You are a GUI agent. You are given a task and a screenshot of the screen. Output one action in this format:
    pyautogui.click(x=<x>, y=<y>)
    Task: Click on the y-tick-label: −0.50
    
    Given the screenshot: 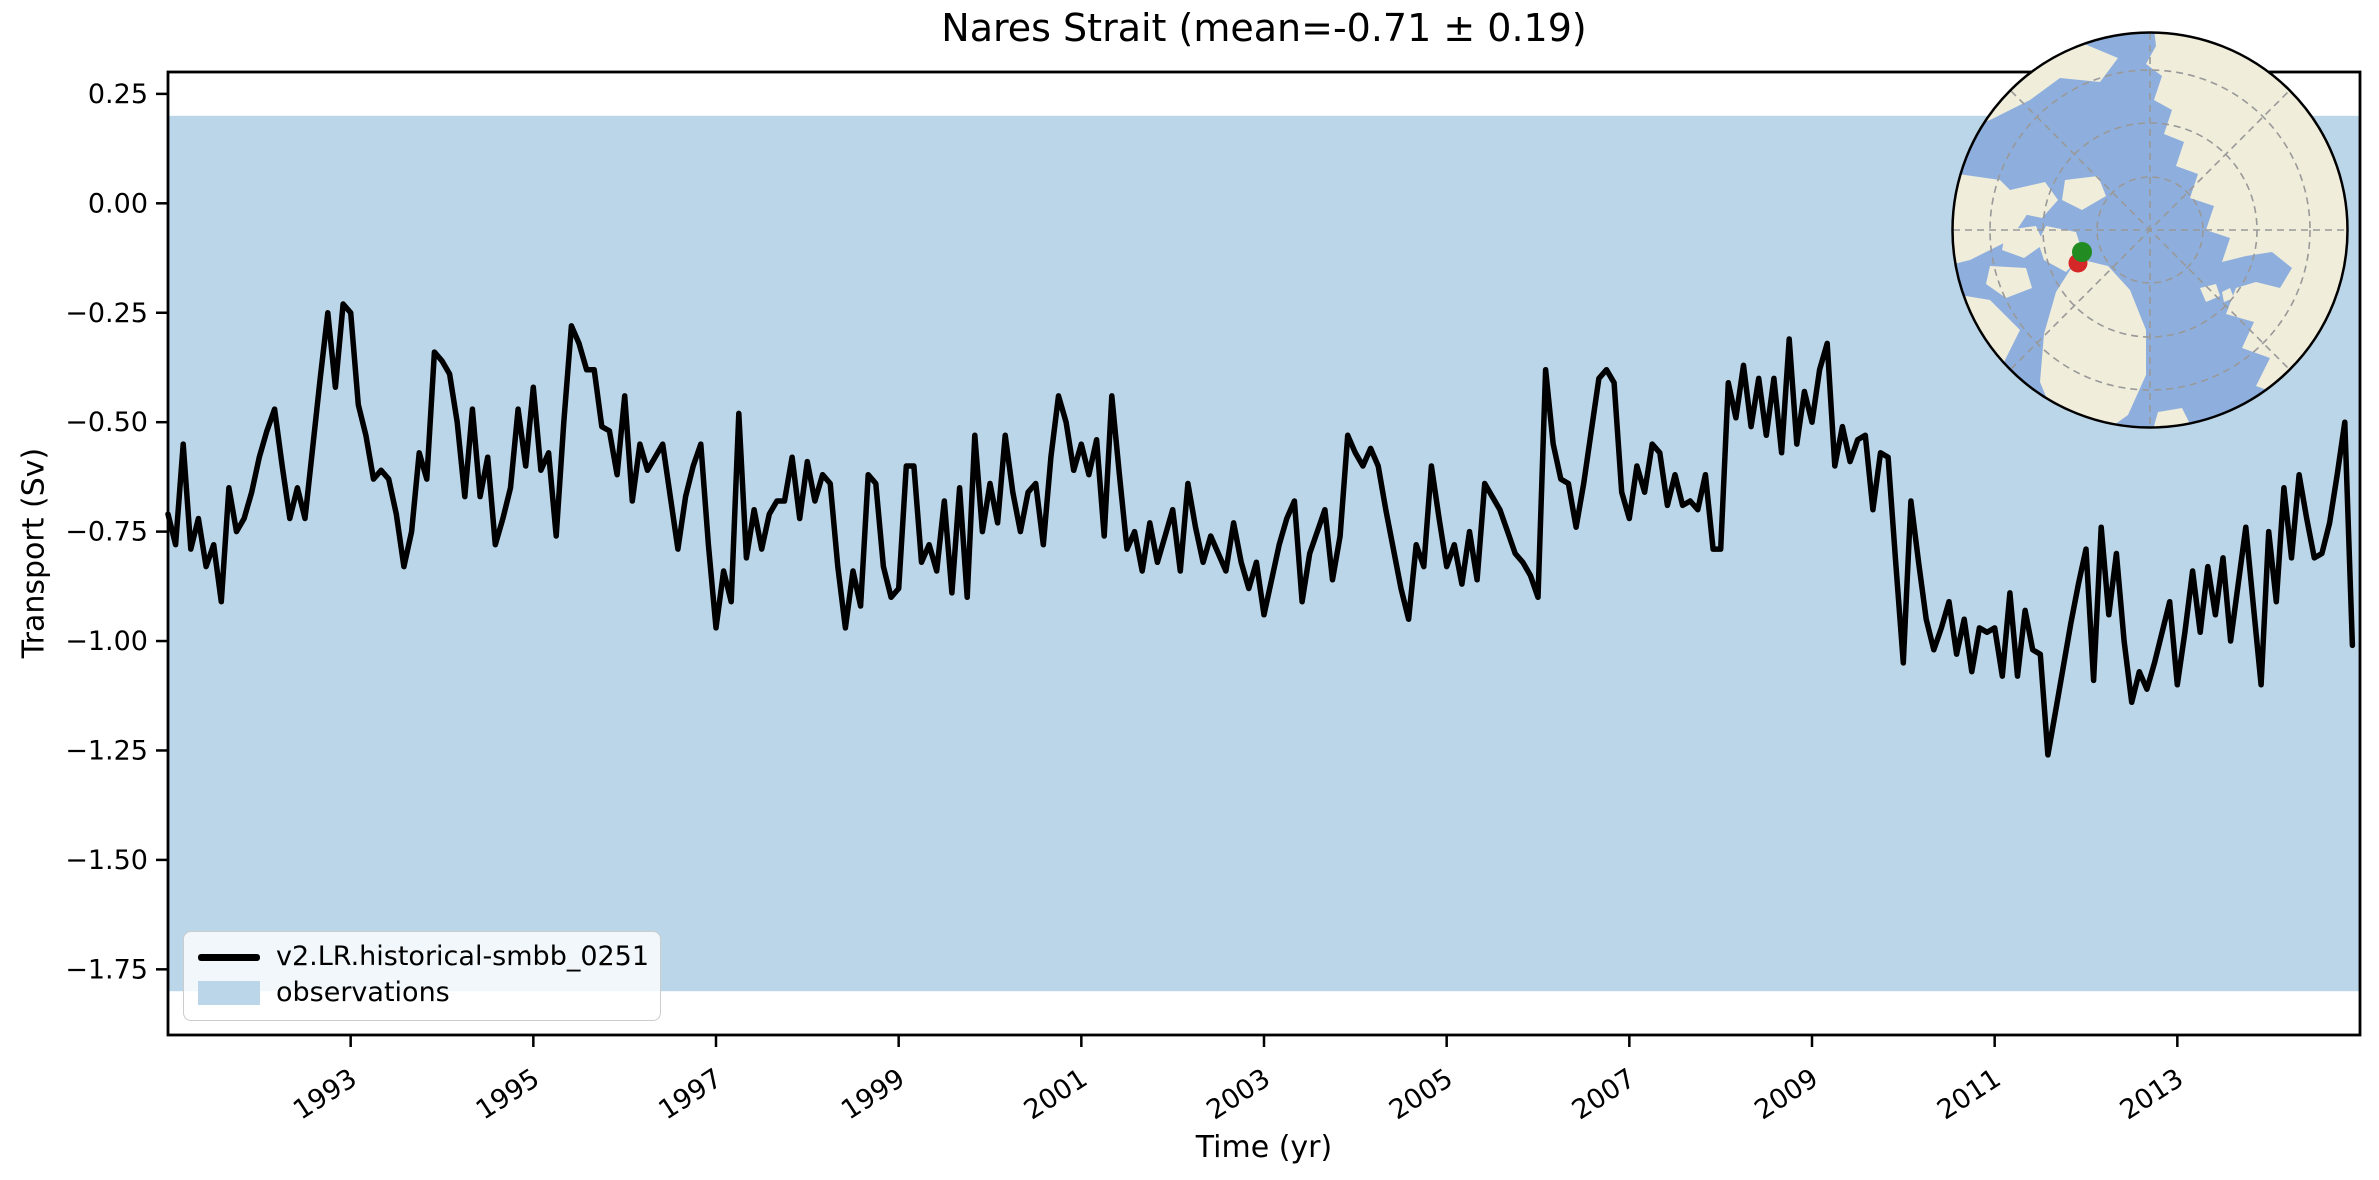 What is the action you would take?
    pyautogui.click(x=106, y=422)
    